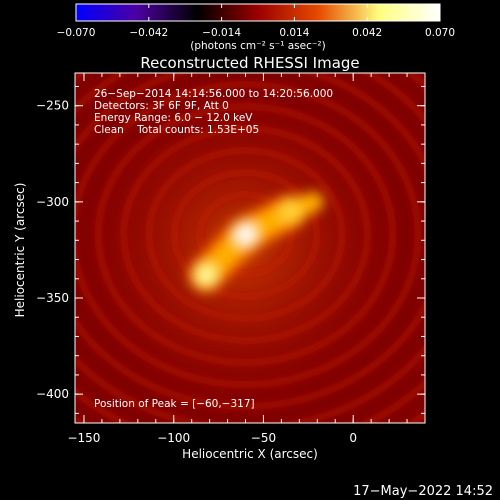  What do you see at coordinates (52, 394) in the screenshot?
I see `y-tick-label: −400` at bounding box center [52, 394].